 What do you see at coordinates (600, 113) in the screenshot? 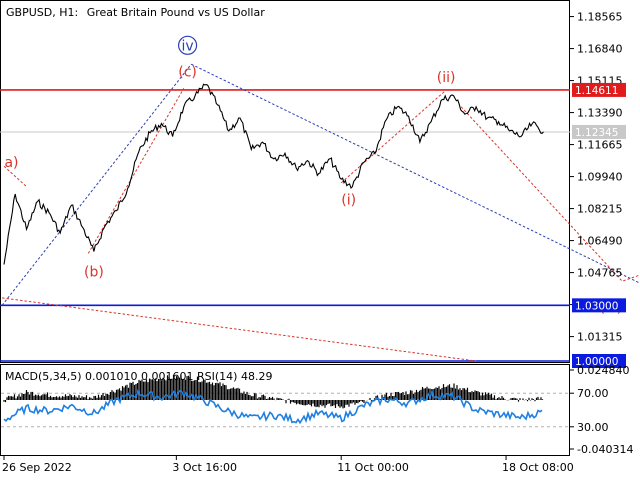
I see `price-tick-label: 1.13390` at bounding box center [600, 113].